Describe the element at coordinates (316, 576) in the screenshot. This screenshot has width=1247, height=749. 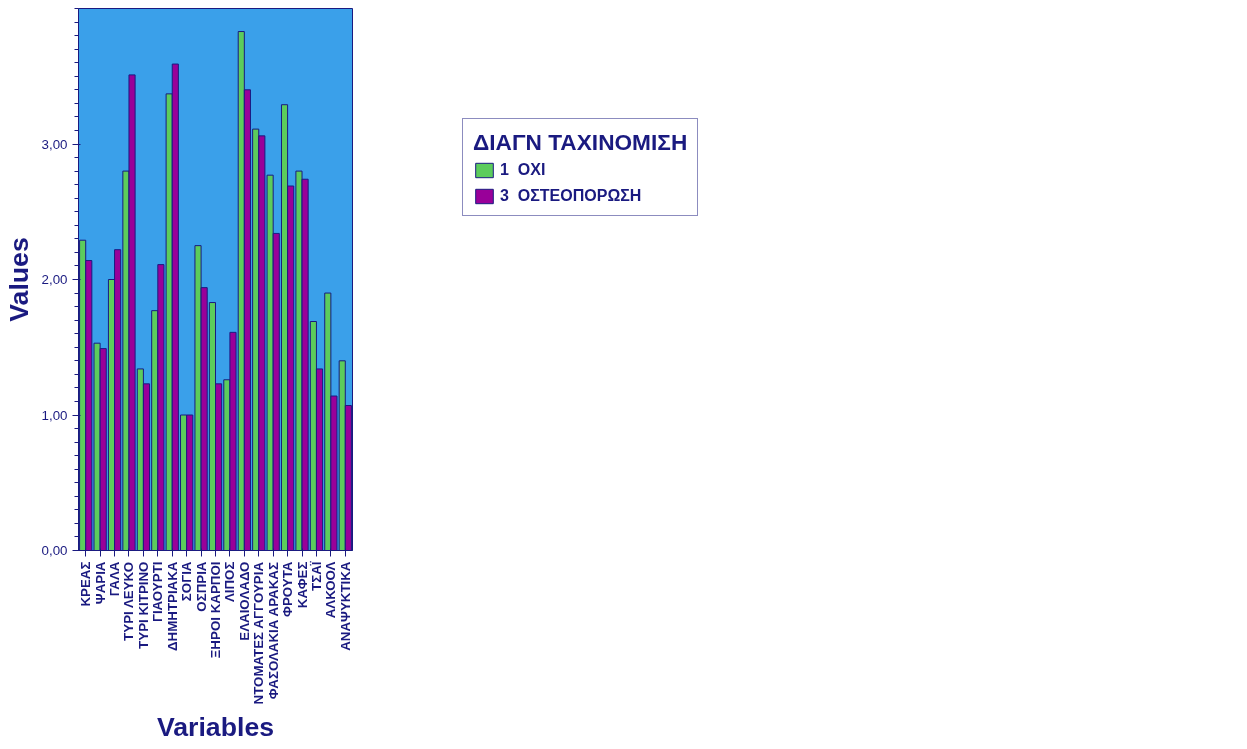
I see `x-tick-label: ΤΣΑΪ` at that location.